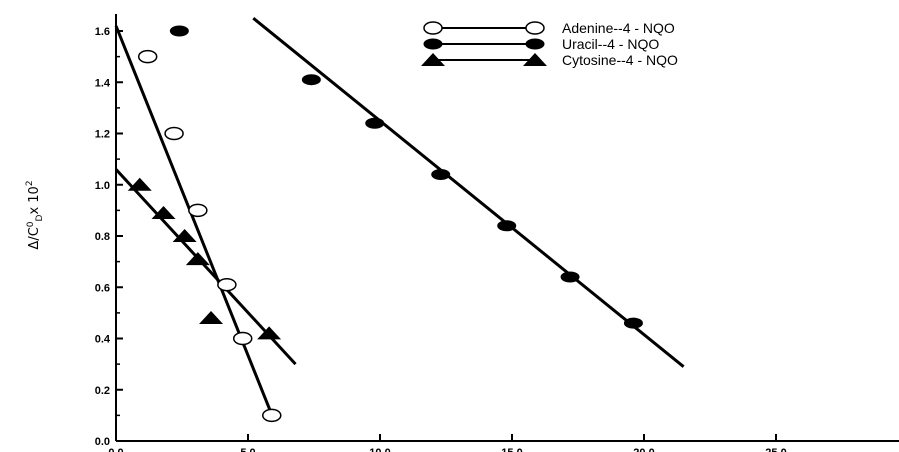 Image resolution: width=899 pixels, height=452 pixels. What do you see at coordinates (30, 183) in the screenshot?
I see `y-axis-label-exponent: 2` at bounding box center [30, 183].